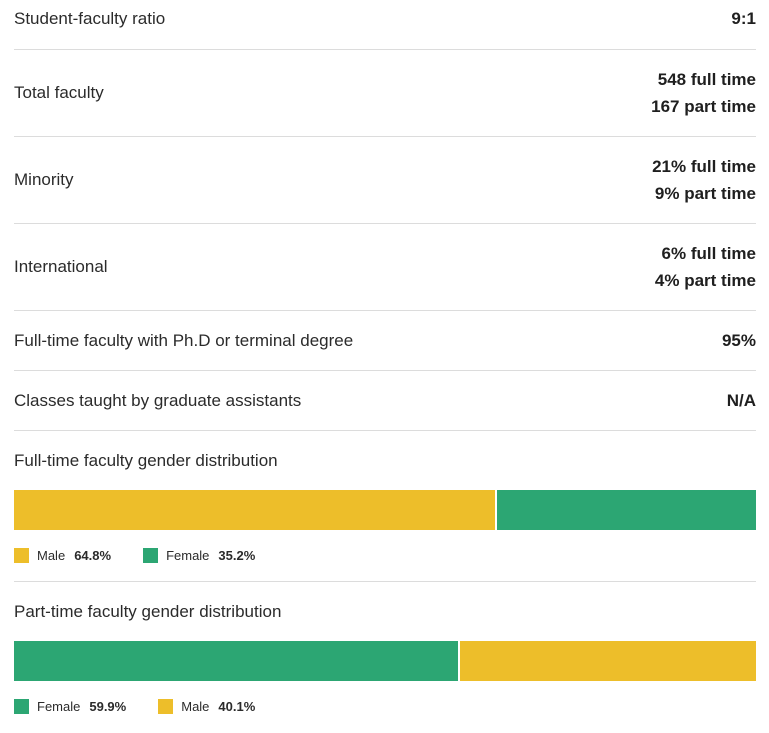 The height and width of the screenshot is (733, 769). I want to click on legend-percent: 40.1%, so click(237, 706).